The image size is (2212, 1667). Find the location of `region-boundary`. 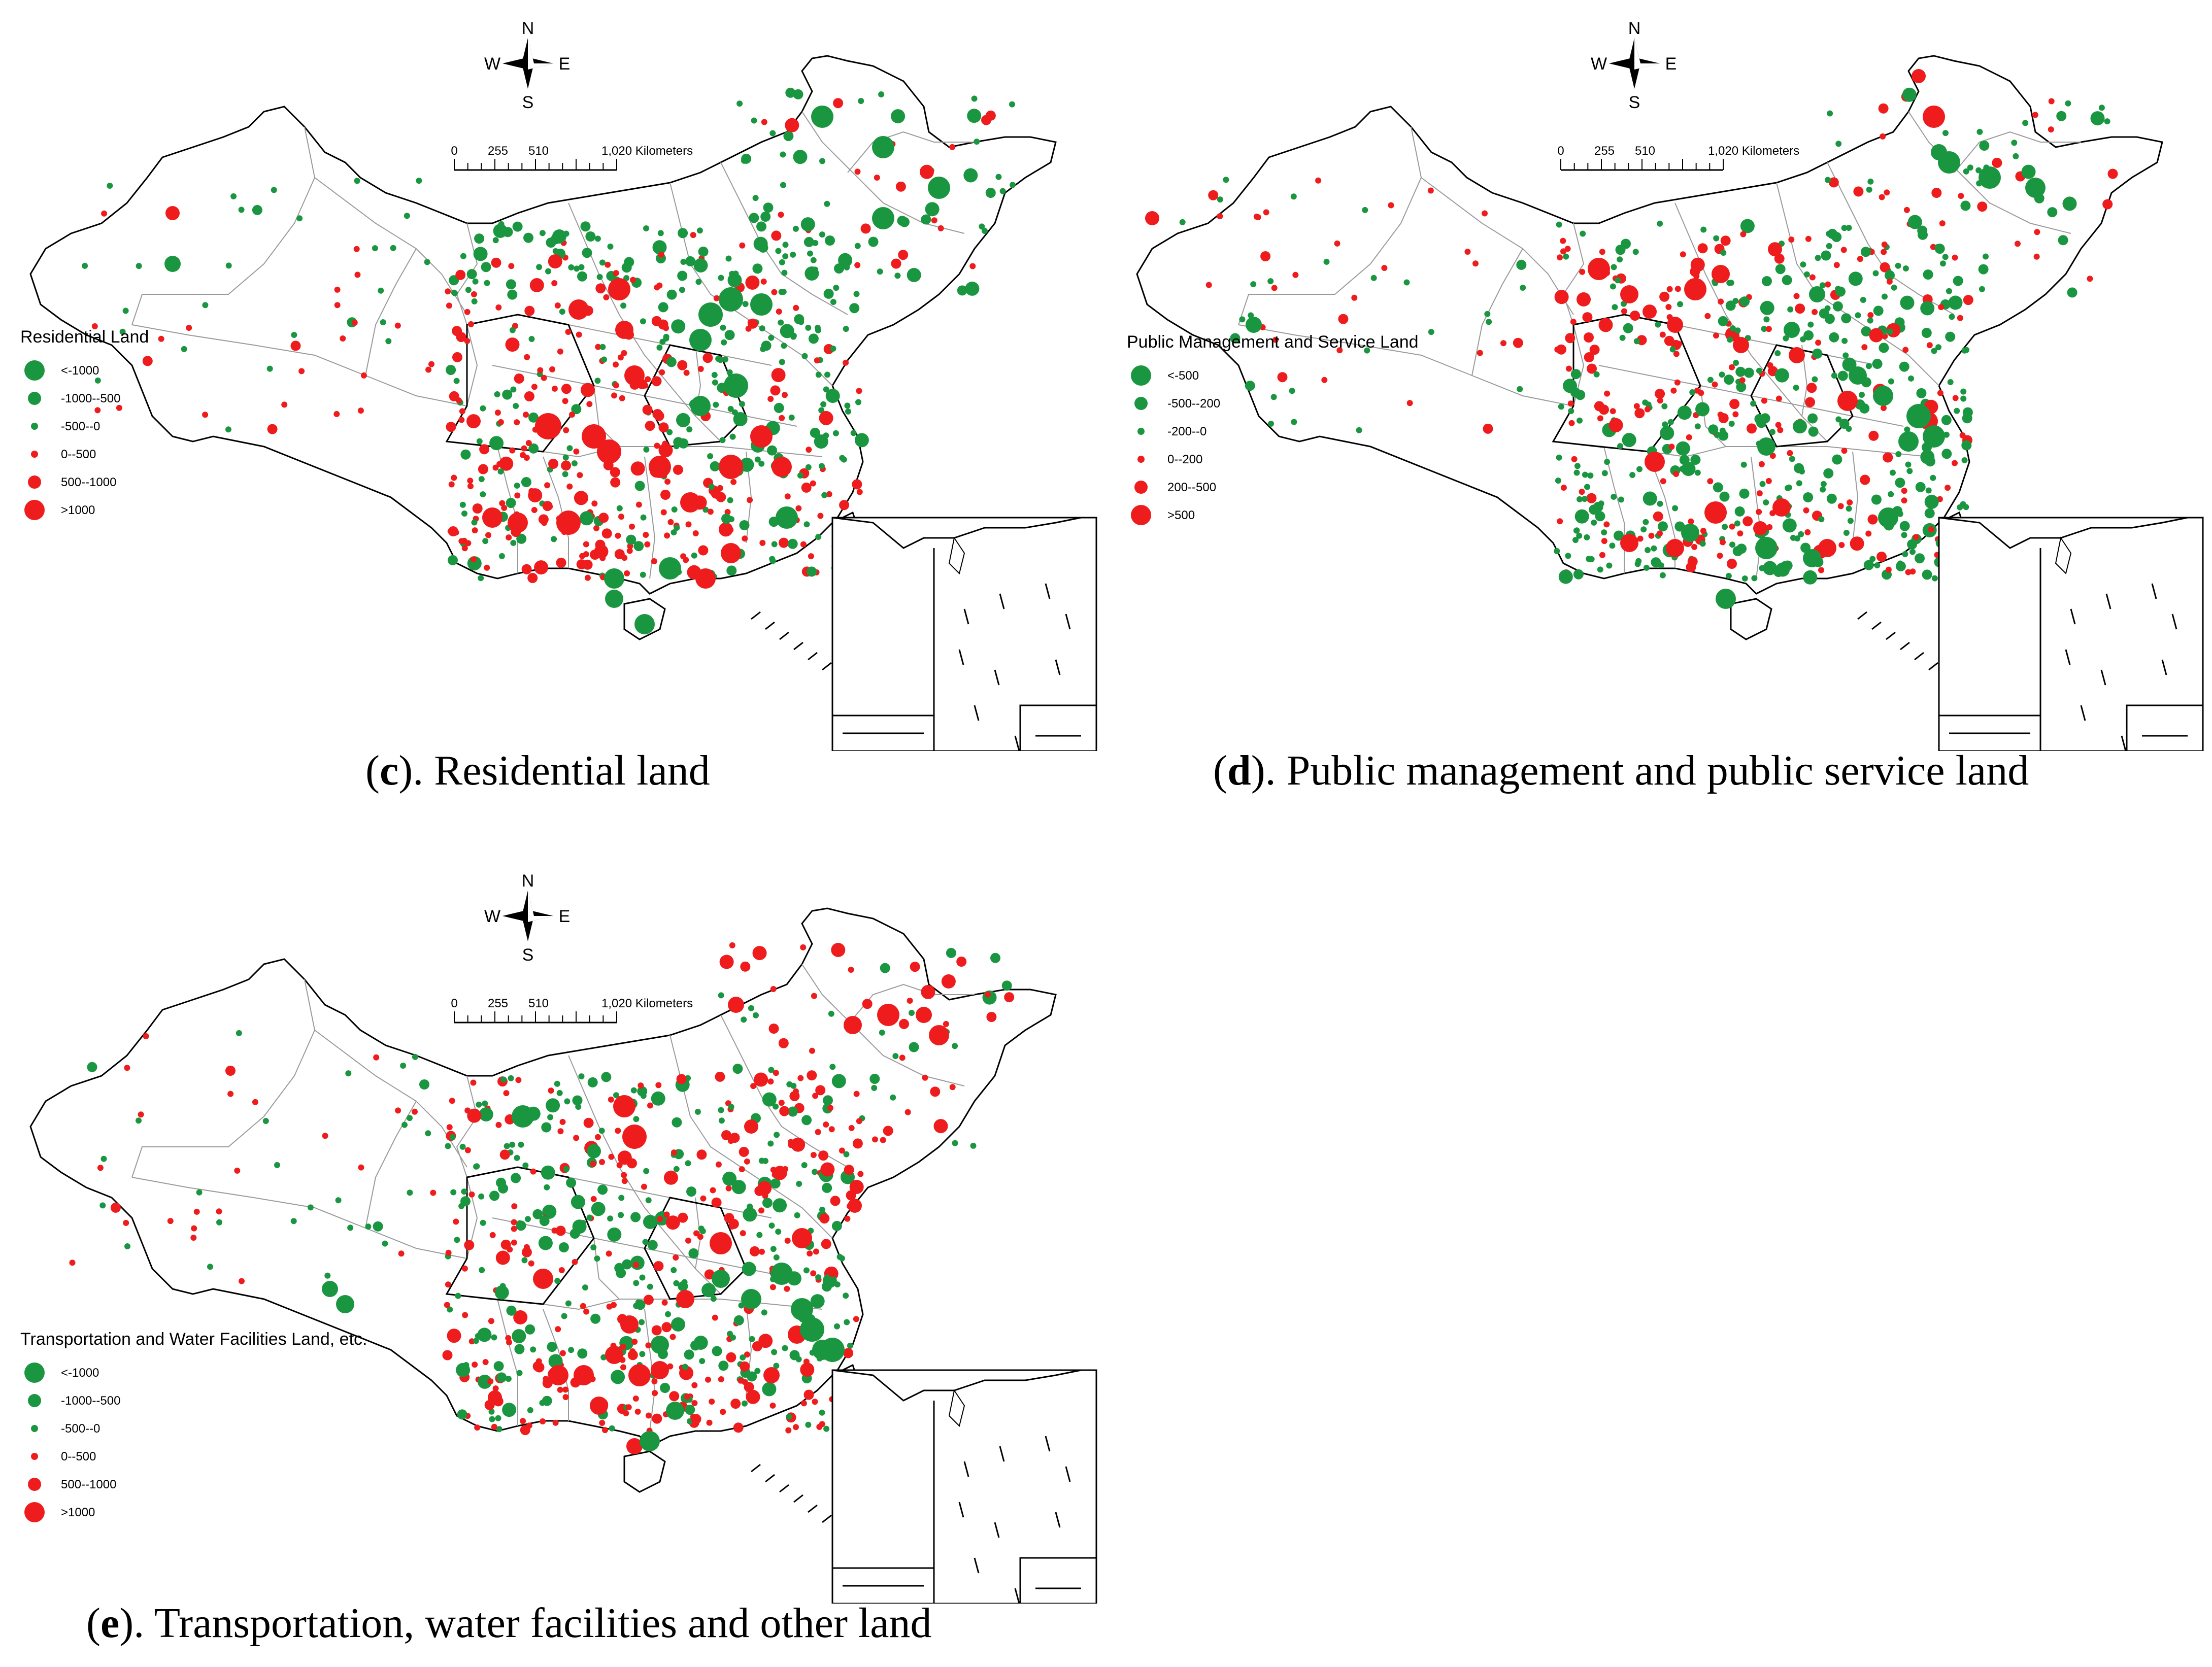

region-boundary is located at coordinates (695, 1248).